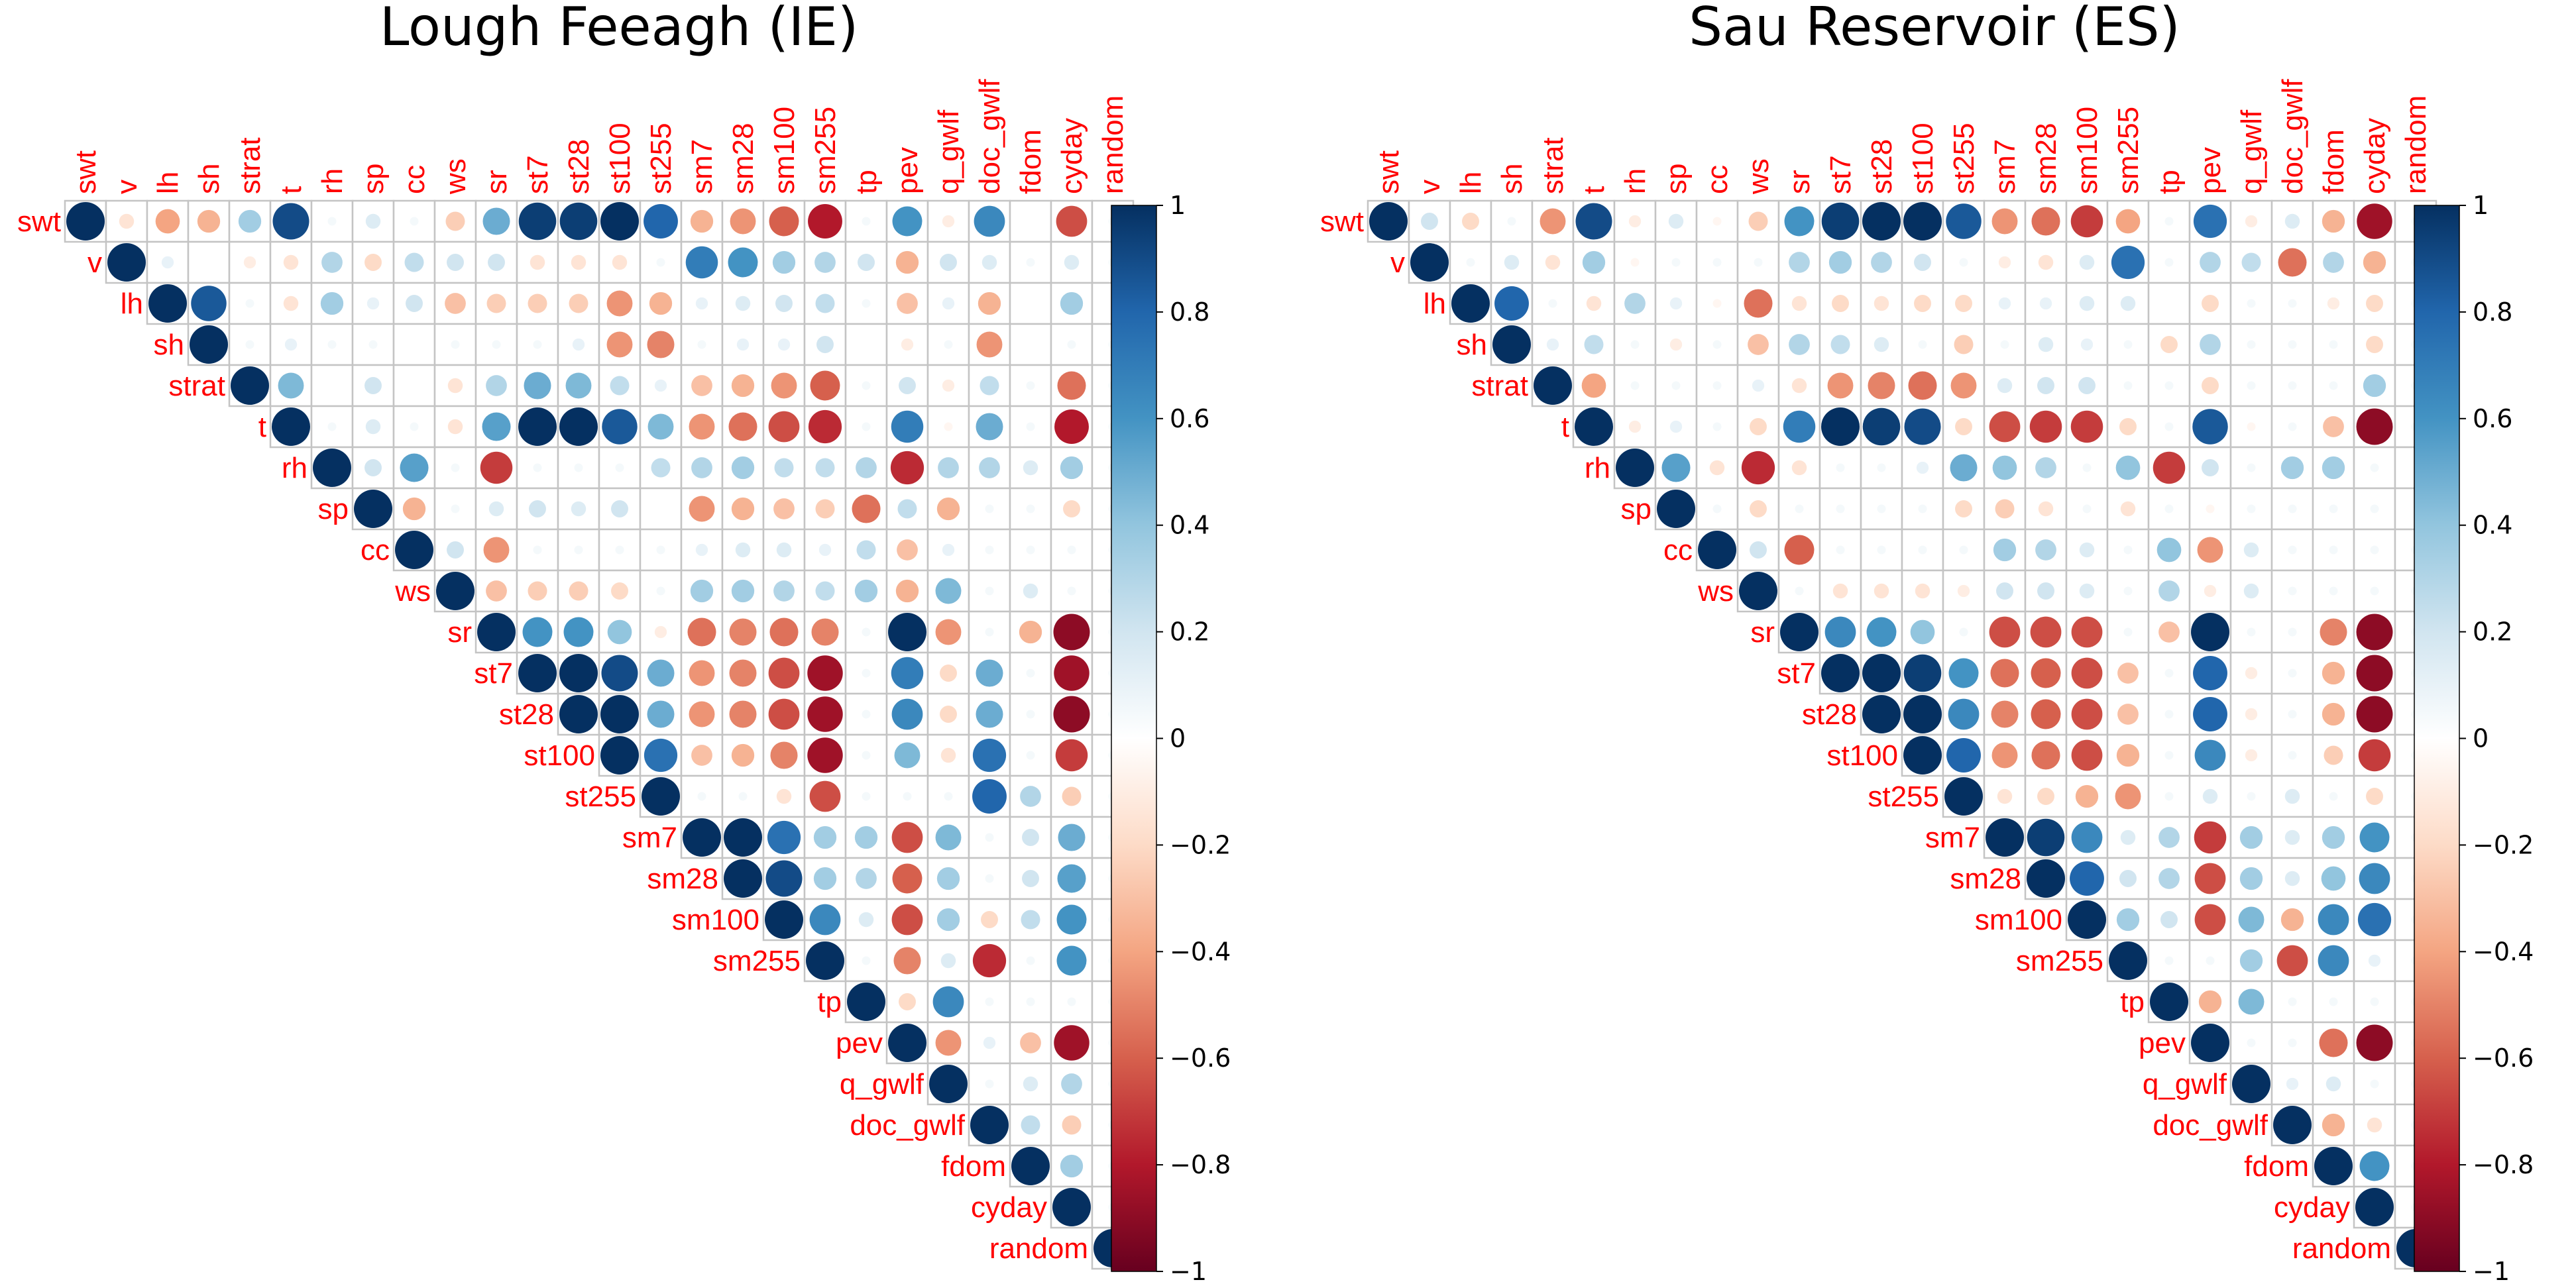 The height and width of the screenshot is (1284, 2576). What do you see at coordinates (1472, 345) in the screenshot?
I see `row-label-p2: sh` at bounding box center [1472, 345].